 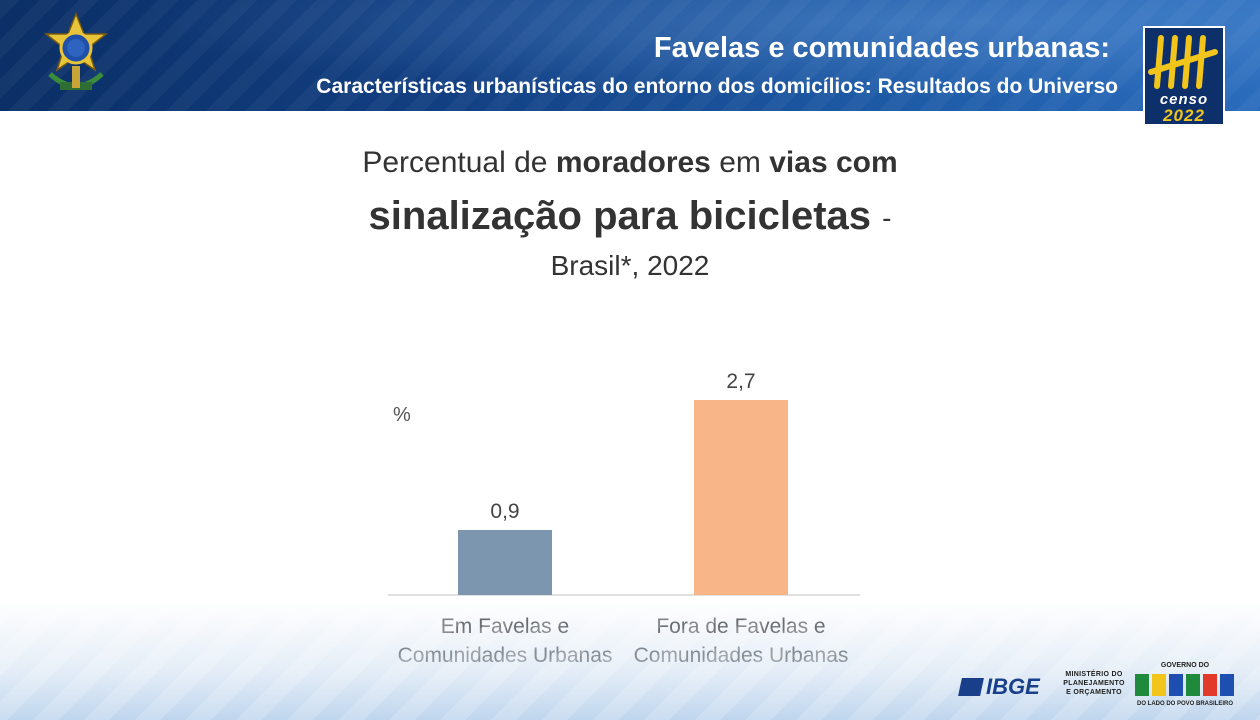 What do you see at coordinates (1094, 674) in the screenshot?
I see `ministry-line: MINISTÉRIO DO` at bounding box center [1094, 674].